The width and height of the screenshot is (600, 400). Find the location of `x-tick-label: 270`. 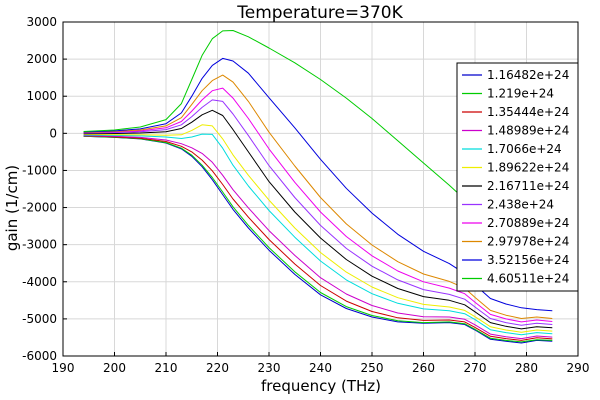

x-tick-label: 270 is located at coordinates (475, 368).